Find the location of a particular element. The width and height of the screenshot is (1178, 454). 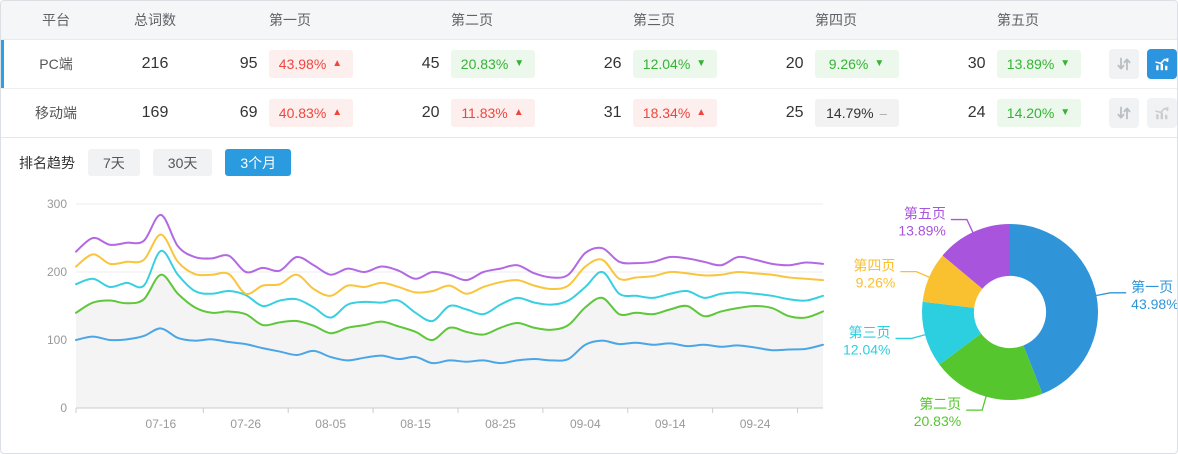

rank-table-header: 平台 总词数 第一页 第二页 第三页 第四页 第五页 is located at coordinates (589, 20).